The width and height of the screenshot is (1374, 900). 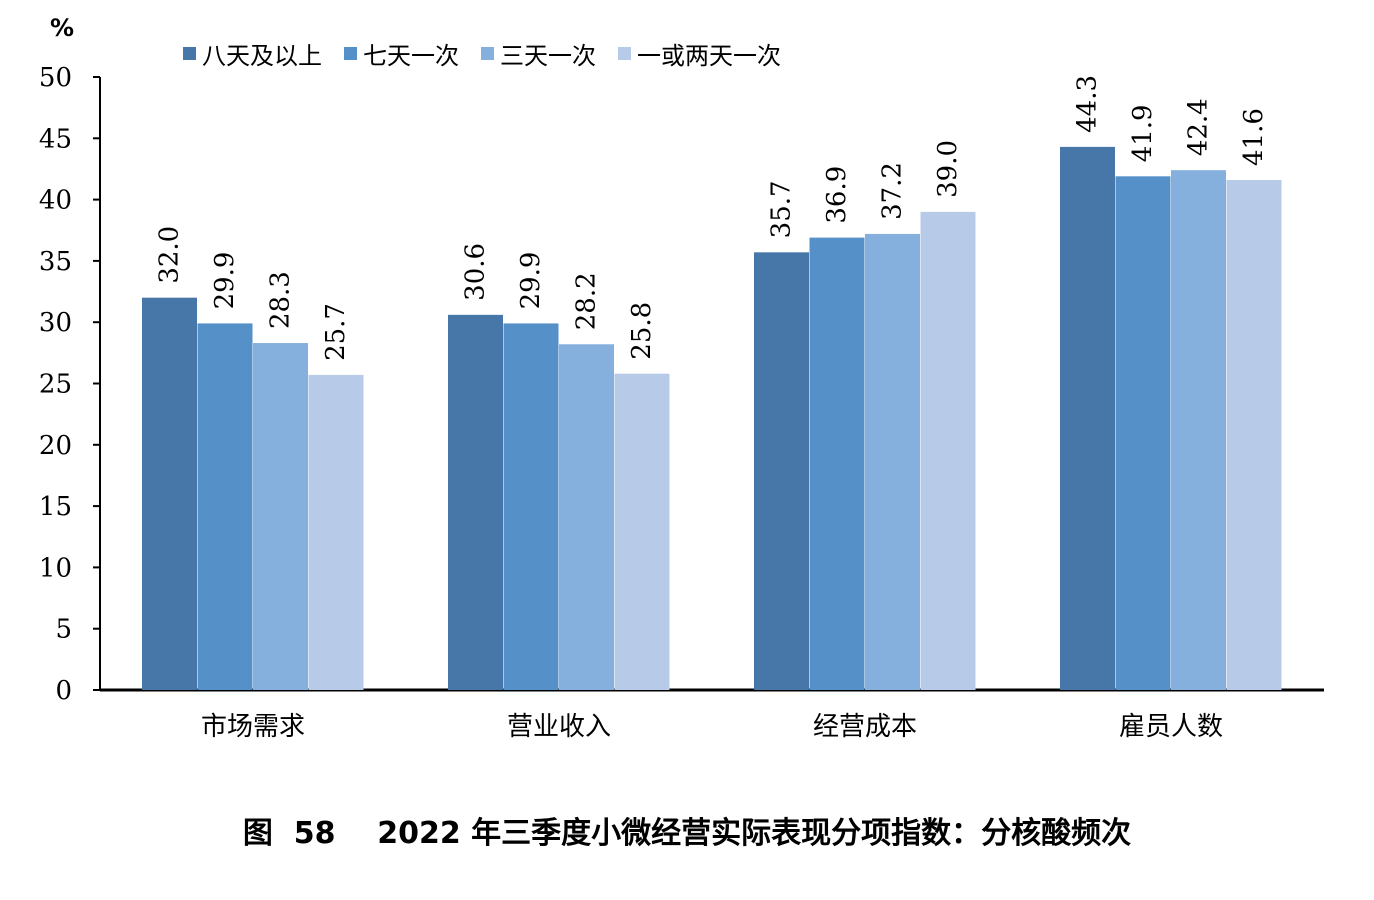 What do you see at coordinates (587, 301) in the screenshot?
I see `data-label: 28.2` at bounding box center [587, 301].